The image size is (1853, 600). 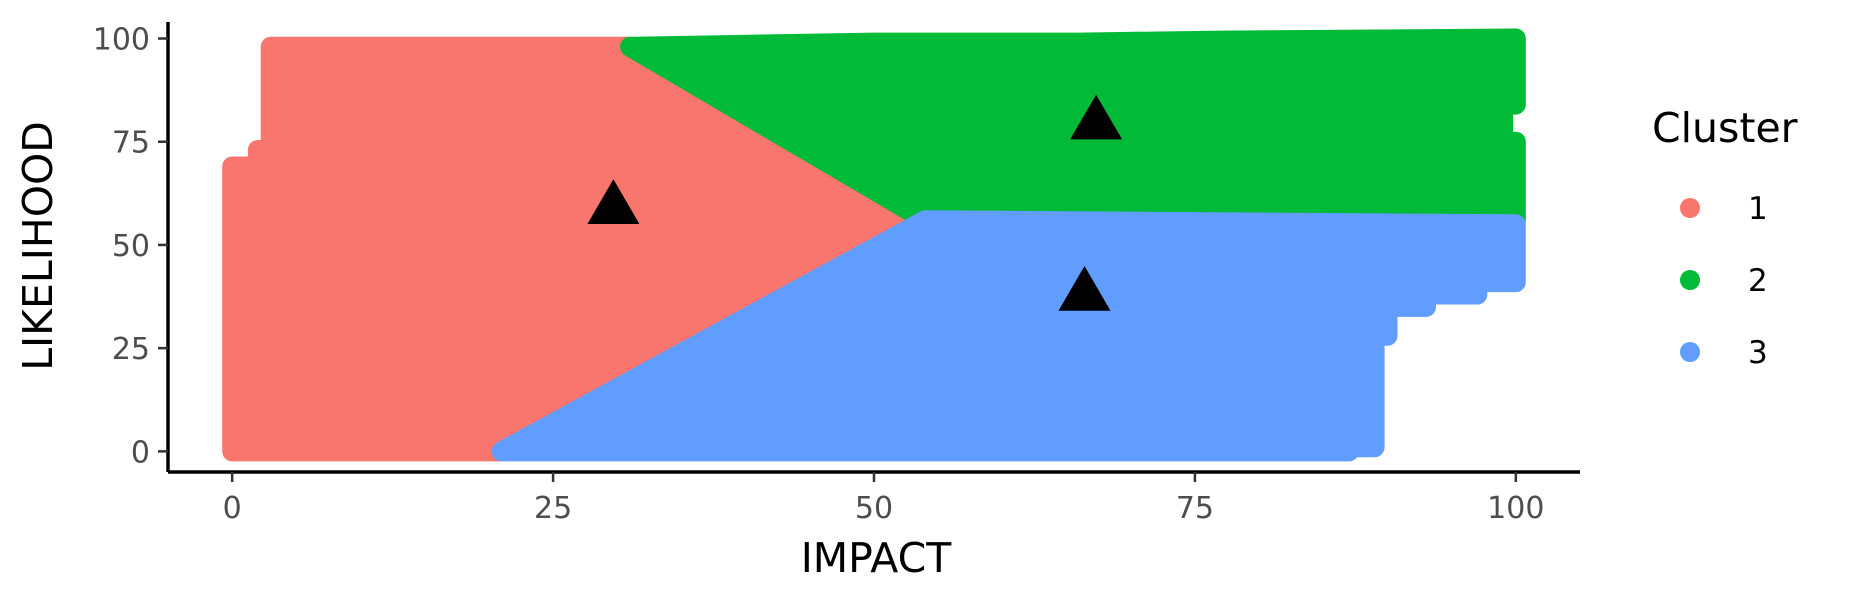 What do you see at coordinates (1515, 508) in the screenshot?
I see `x-tick-label: 100` at bounding box center [1515, 508].